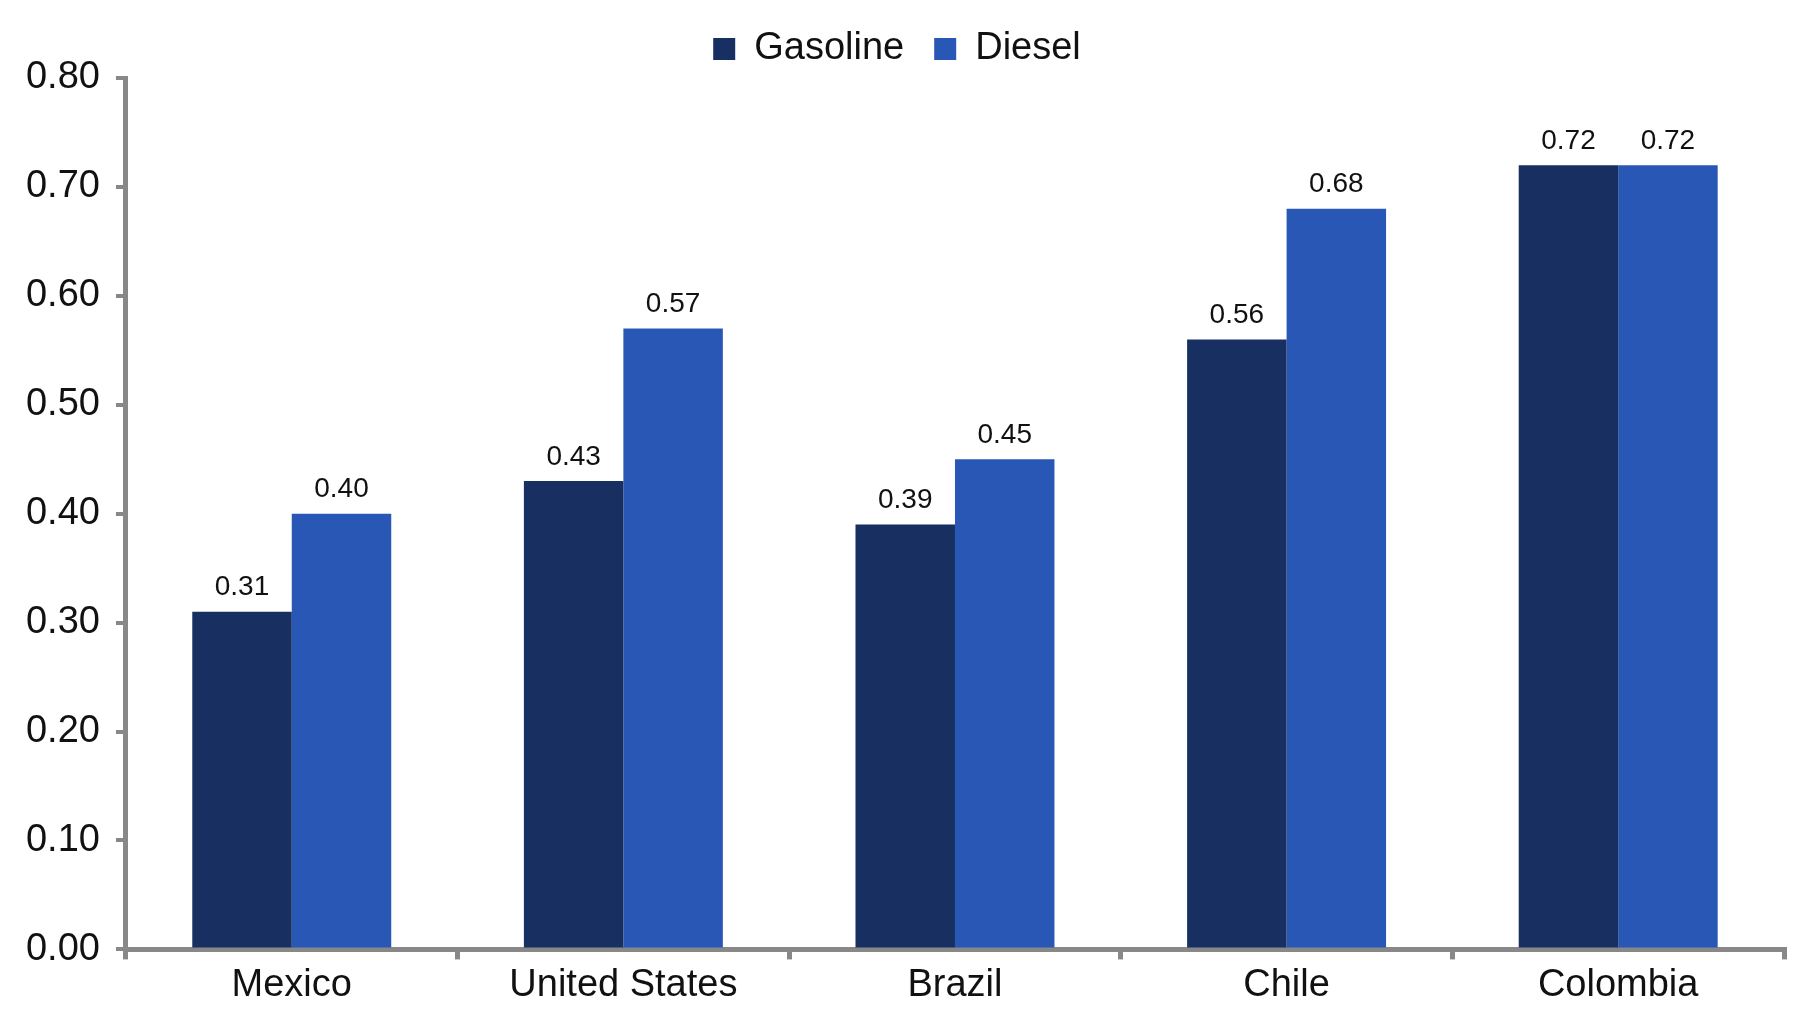 The image size is (1794, 1011). What do you see at coordinates (573, 455) in the screenshot?
I see `data-label: 0.43` at bounding box center [573, 455].